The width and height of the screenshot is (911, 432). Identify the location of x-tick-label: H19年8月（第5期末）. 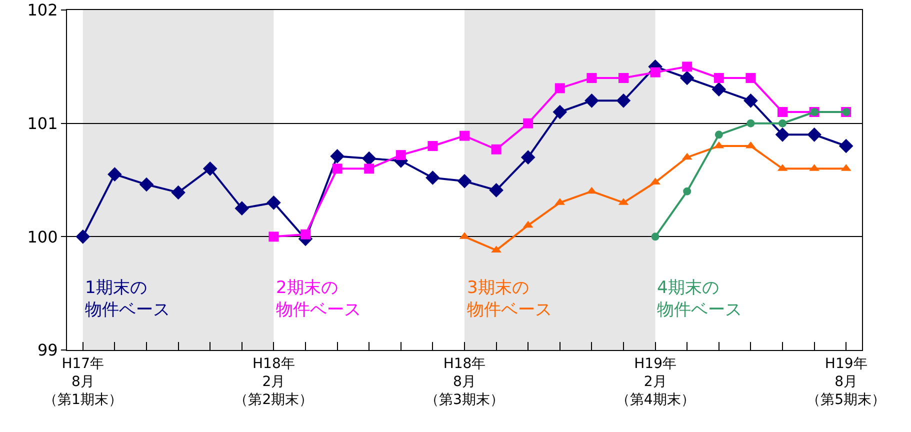
(846, 382).